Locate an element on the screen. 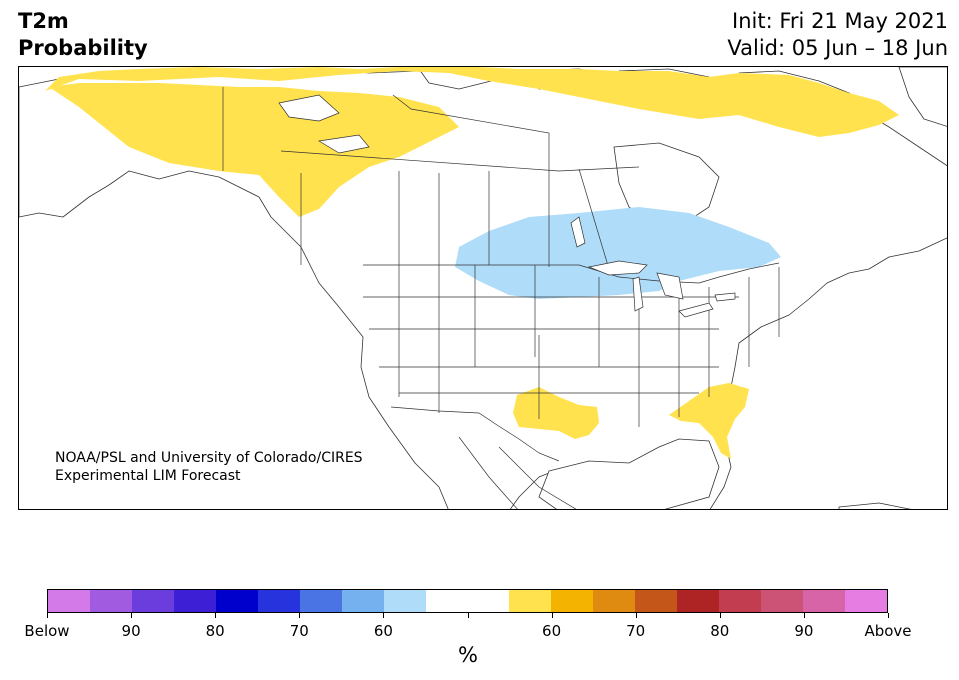  region-northwest-canada-above is located at coordinates (254, 150).